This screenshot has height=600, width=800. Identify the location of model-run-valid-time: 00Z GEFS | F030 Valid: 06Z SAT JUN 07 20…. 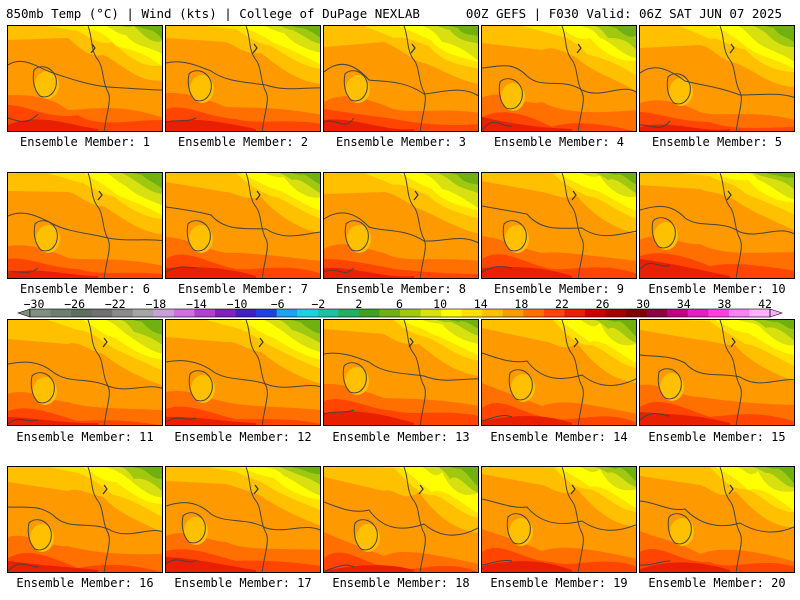
(623, 13).